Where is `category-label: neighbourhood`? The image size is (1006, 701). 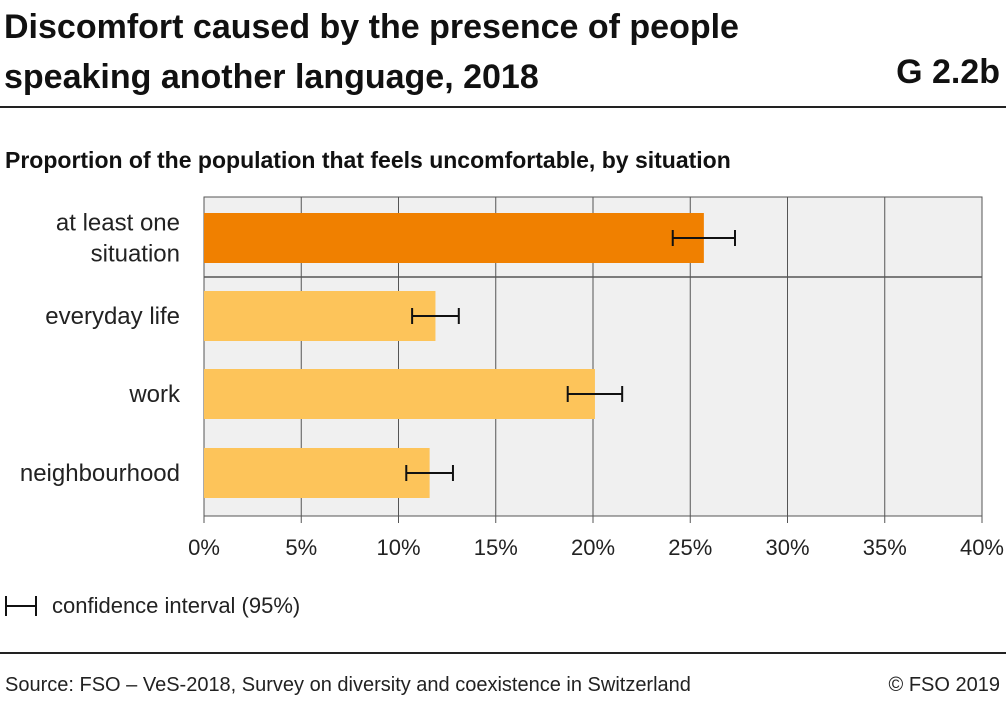 category-label: neighbourhood is located at coordinates (100, 473).